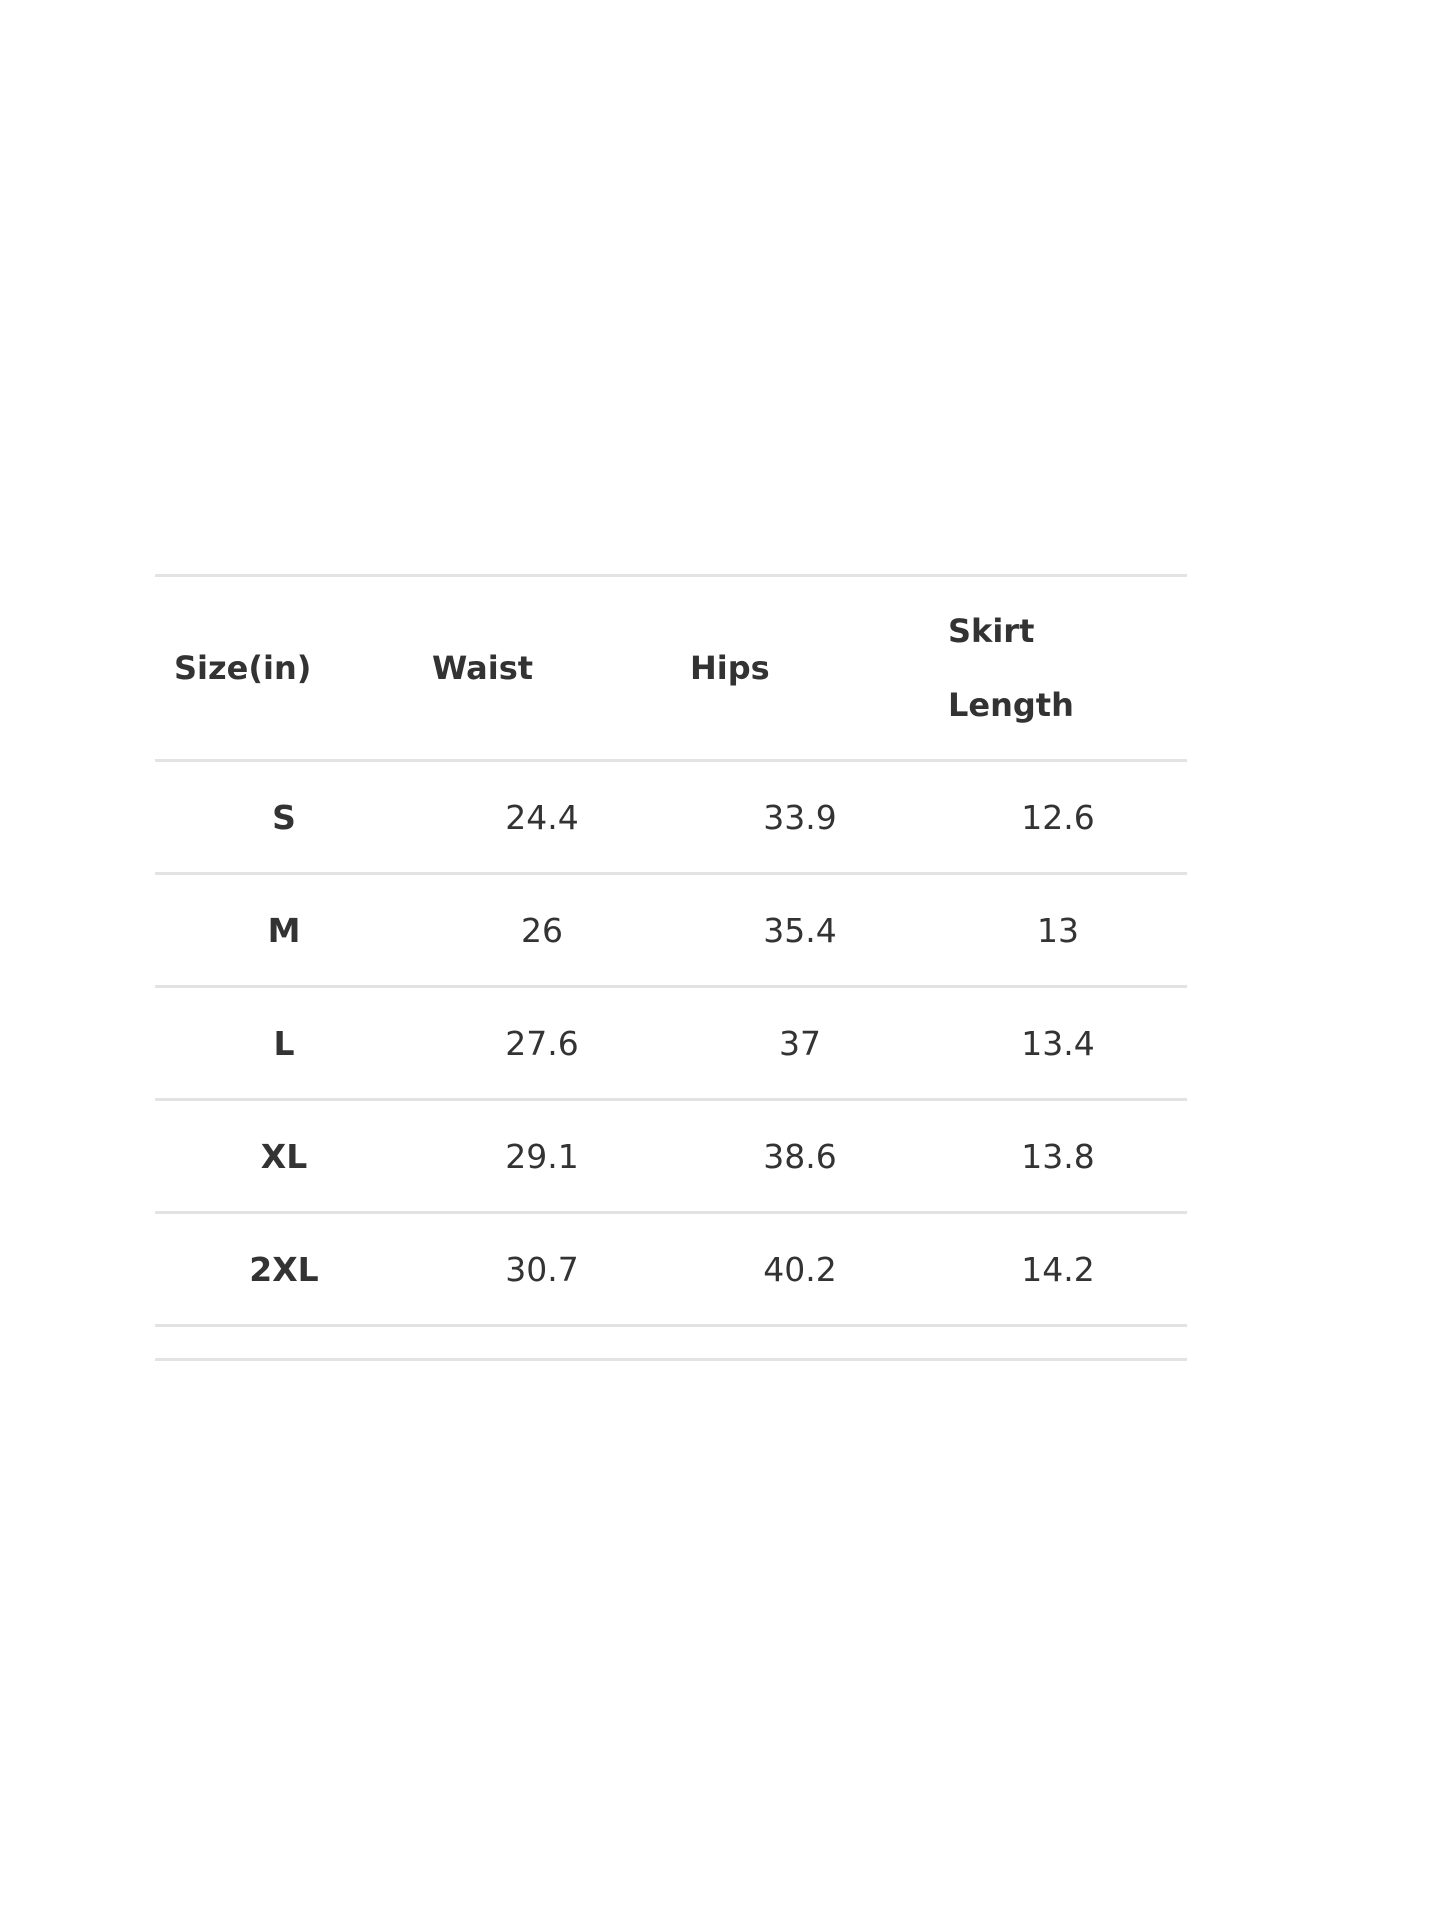  Describe the element at coordinates (800, 930) in the screenshot. I see `hips-cell: 35.4` at that location.